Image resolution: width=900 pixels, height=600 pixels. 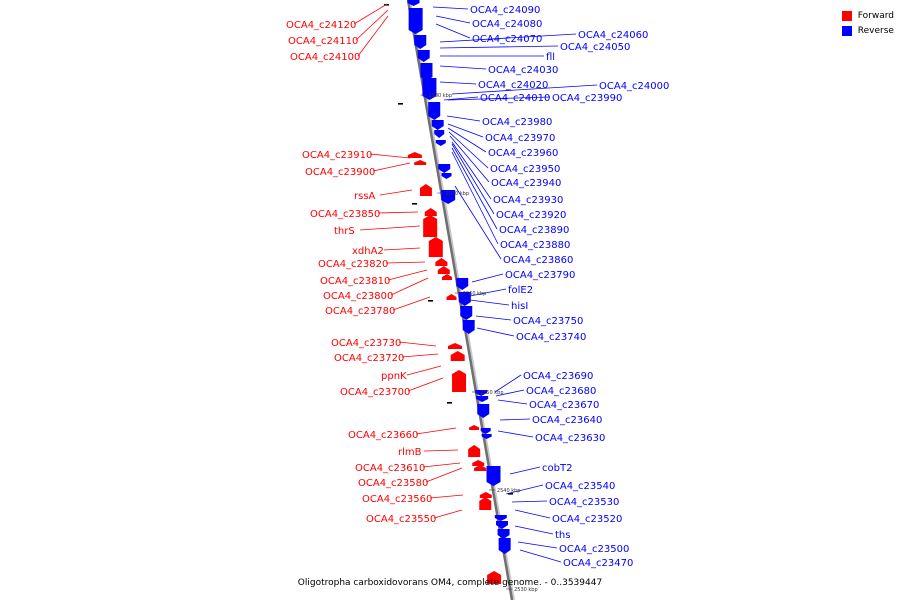 I want to click on legend: Forward Reverse, so click(x=867, y=23).